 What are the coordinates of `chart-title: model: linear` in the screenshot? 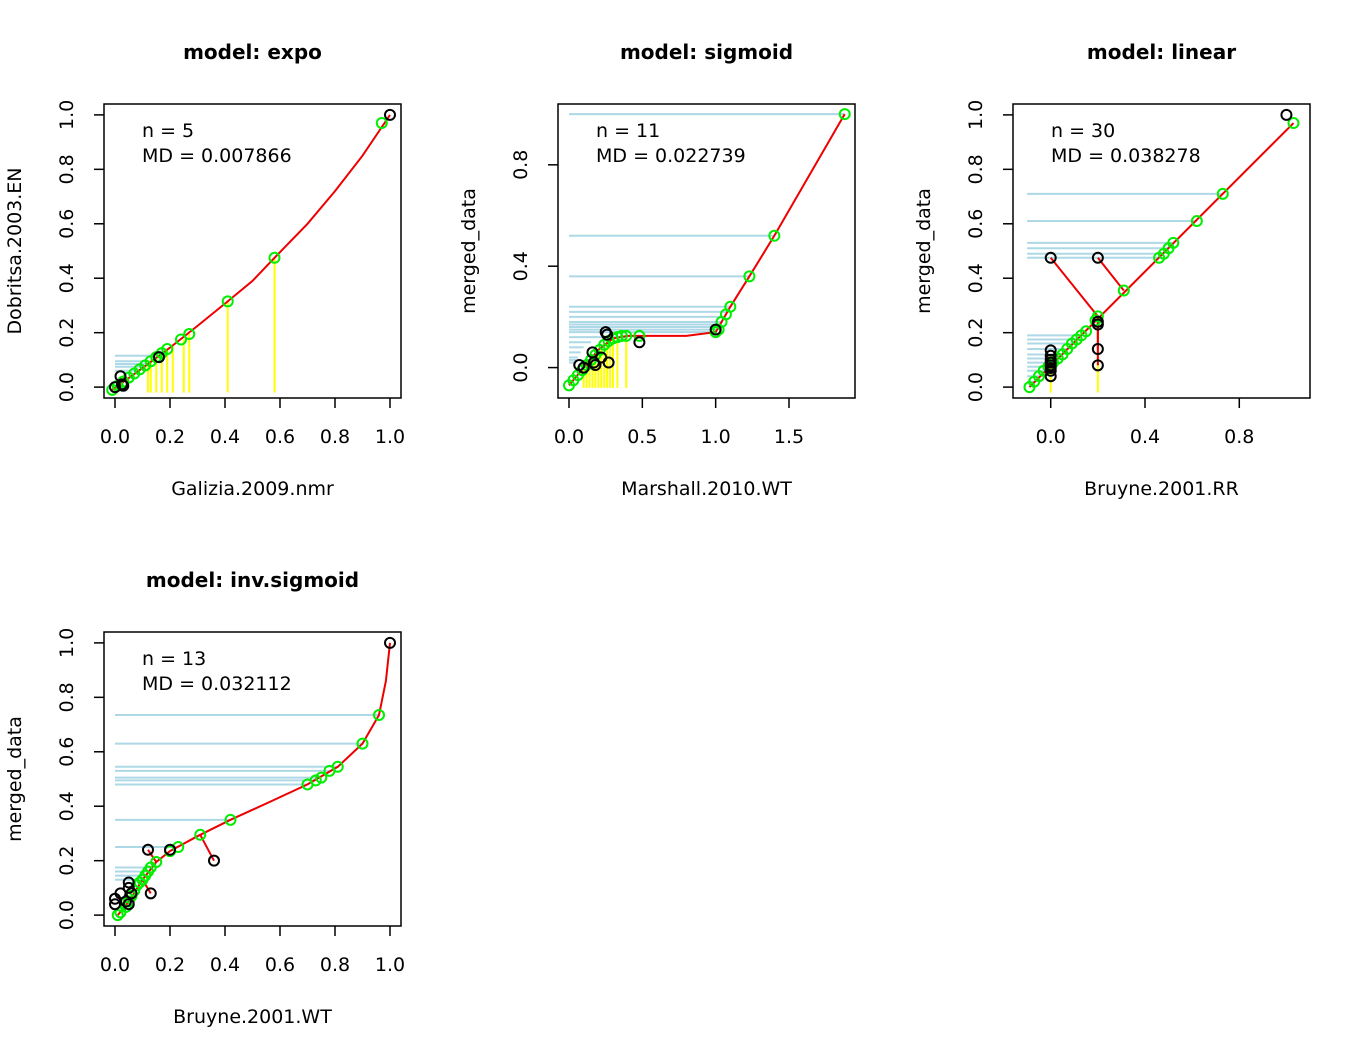 It's located at (1161, 52).